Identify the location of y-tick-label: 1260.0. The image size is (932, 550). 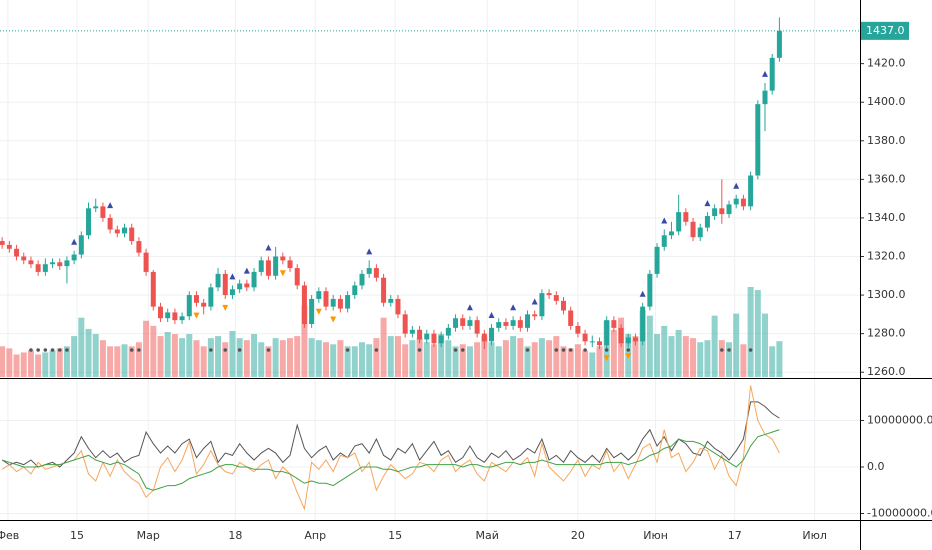
(886, 371).